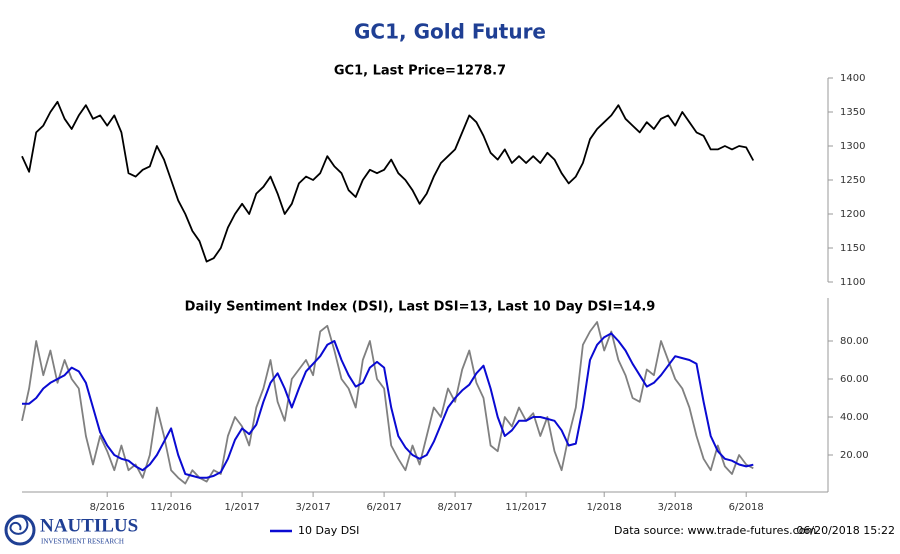 Image resolution: width=900 pixels, height=554 pixels. What do you see at coordinates (455, 507) in the screenshot?
I see `x-tick-label: 8/2017` at bounding box center [455, 507].